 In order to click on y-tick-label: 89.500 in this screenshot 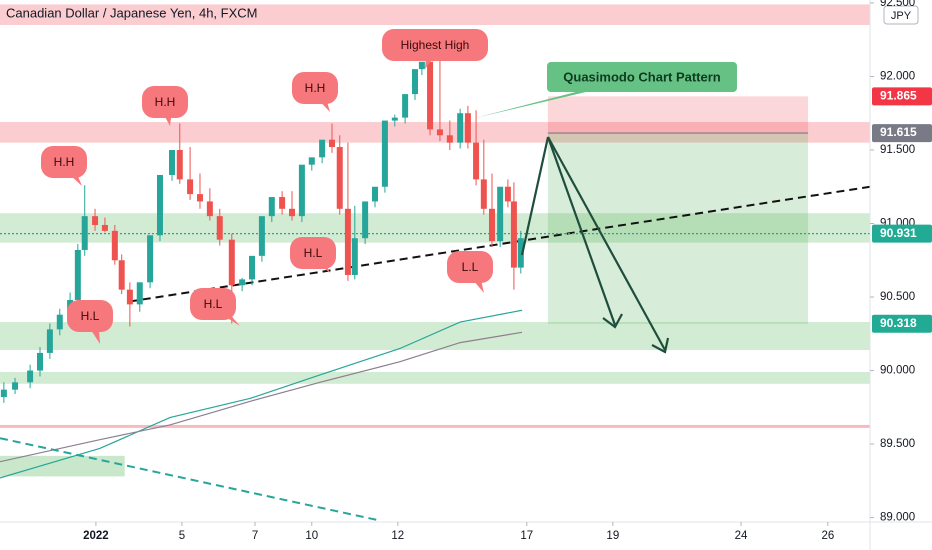, I will do `click(897, 444)`.